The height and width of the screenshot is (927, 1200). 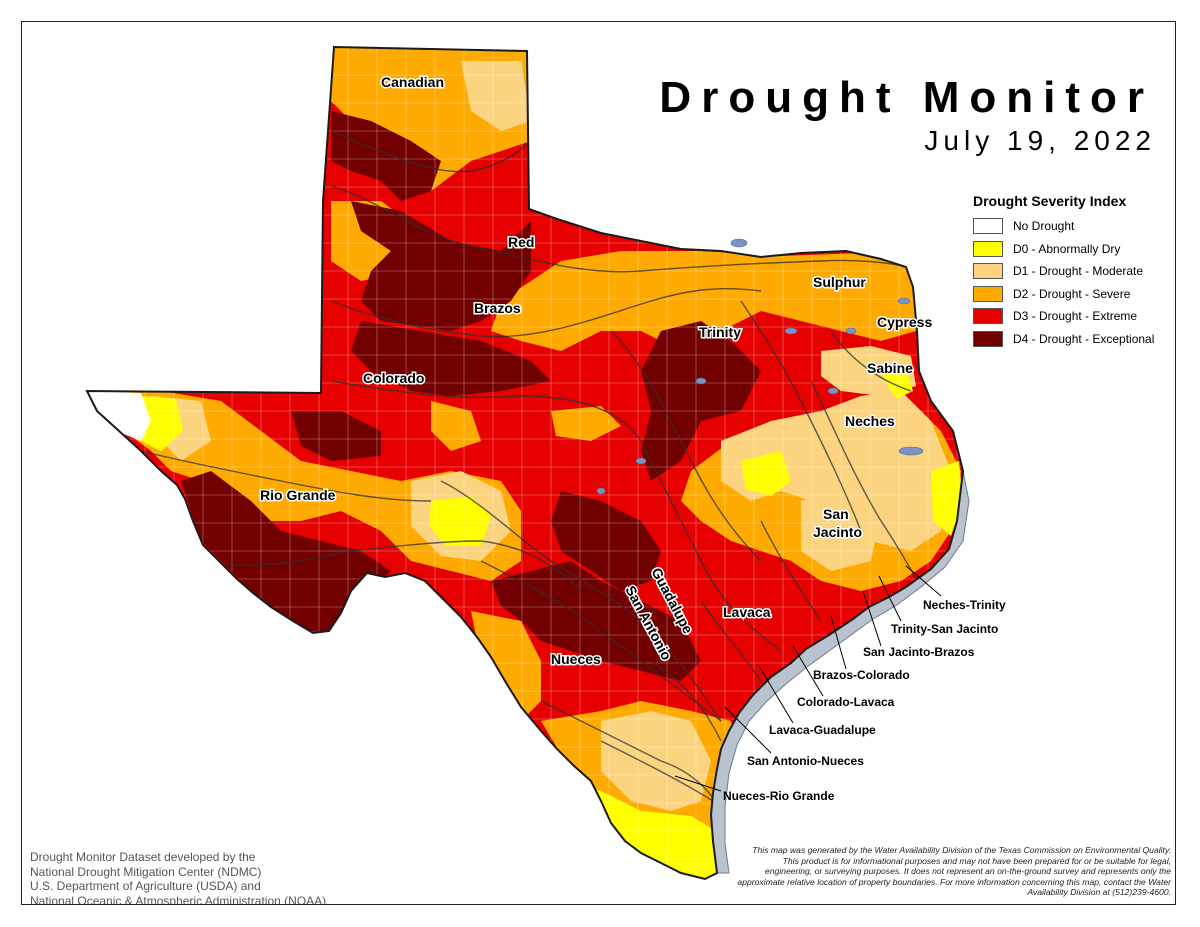 I want to click on basin-label-san-jacinto-1: San, so click(x=836, y=514).